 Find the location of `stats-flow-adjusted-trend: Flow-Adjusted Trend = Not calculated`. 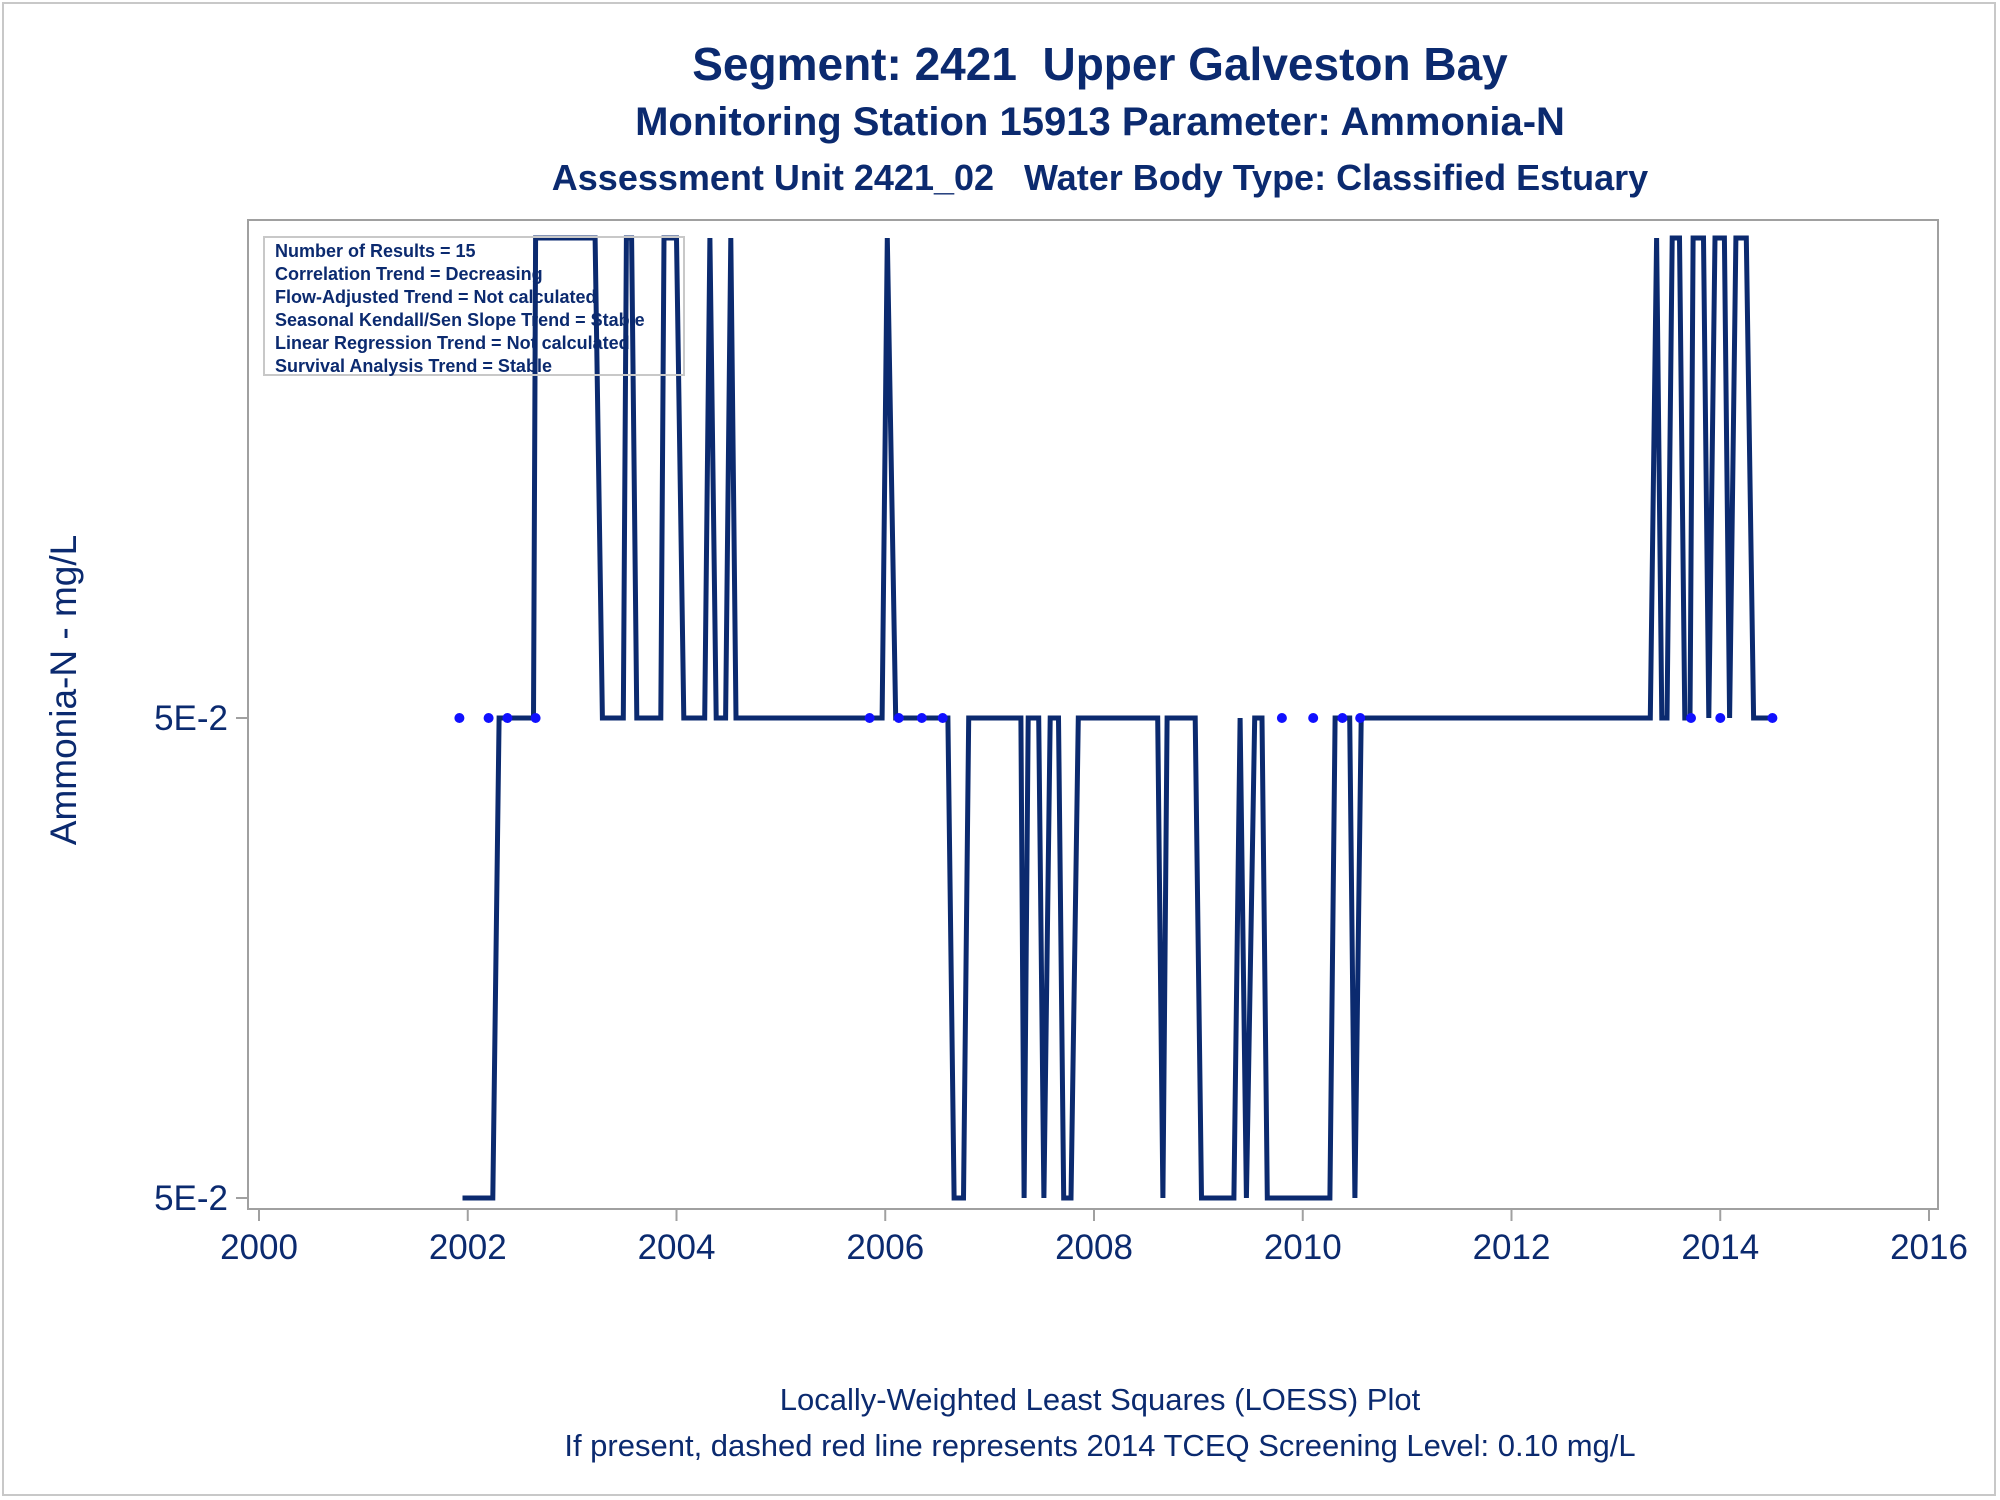

stats-flow-adjusted-trend: Flow-Adjusted Trend = Not calculated is located at coordinates (436, 297).